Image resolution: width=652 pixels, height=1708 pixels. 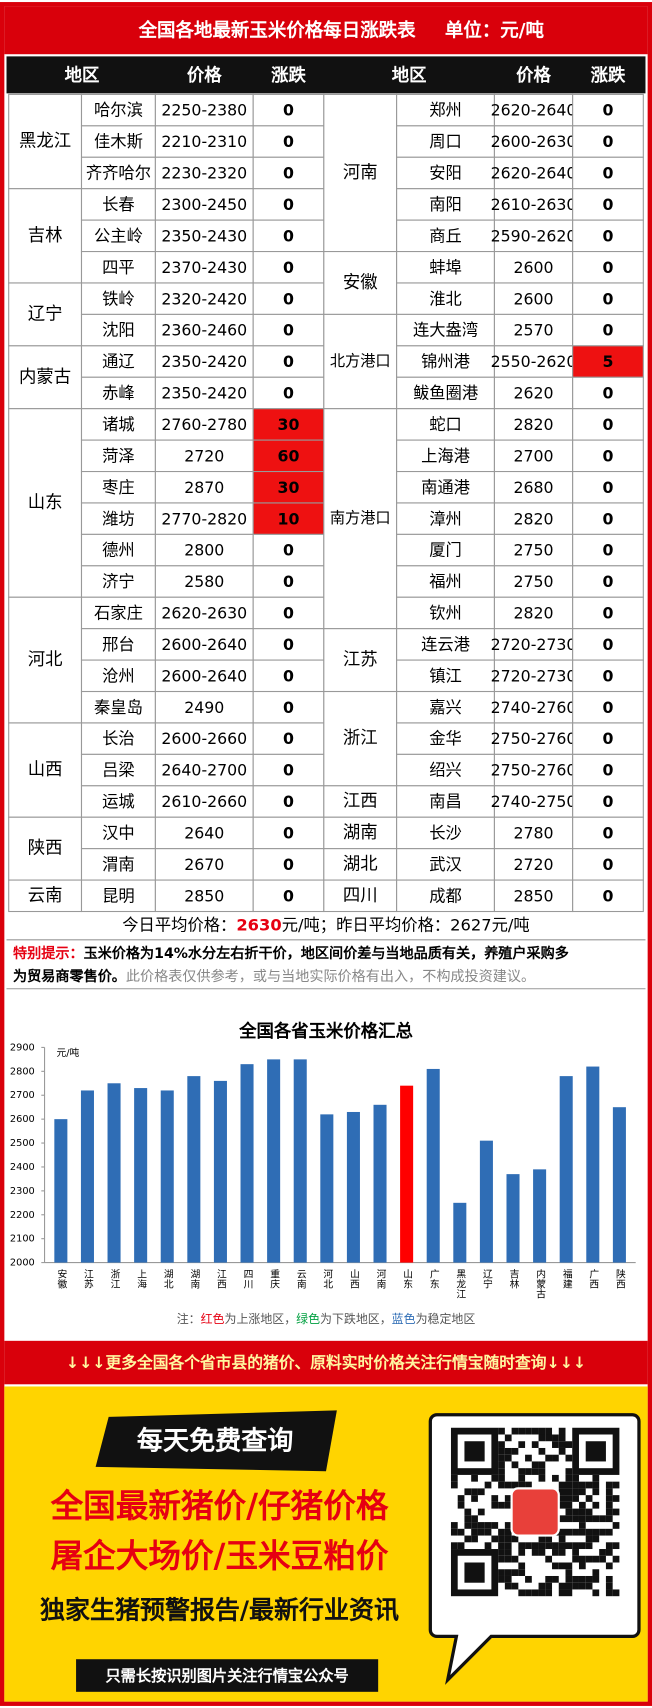 What do you see at coordinates (118, 644) in the screenshot?
I see `city: 邢台` at bounding box center [118, 644].